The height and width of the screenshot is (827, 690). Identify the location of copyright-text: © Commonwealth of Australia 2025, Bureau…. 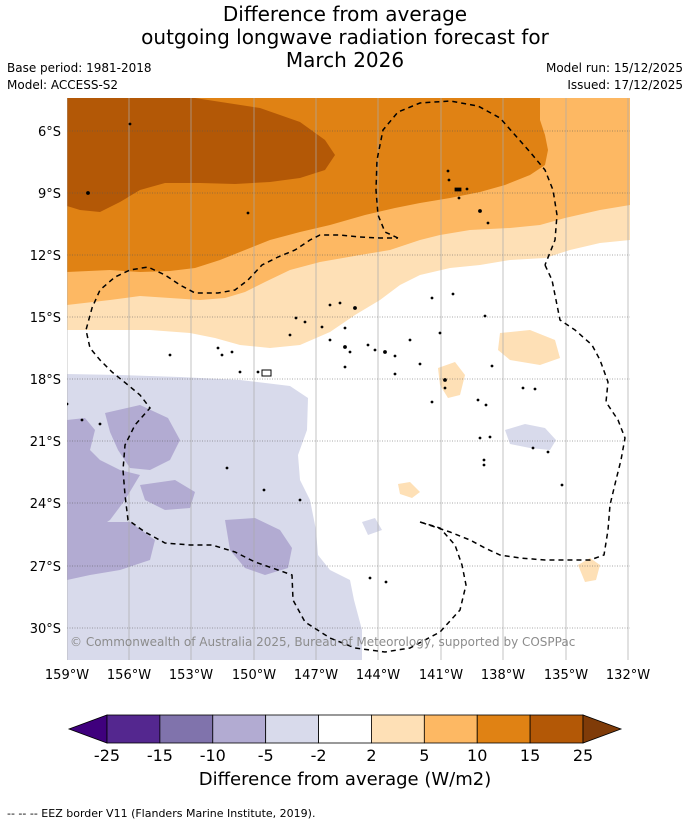
(322, 642).